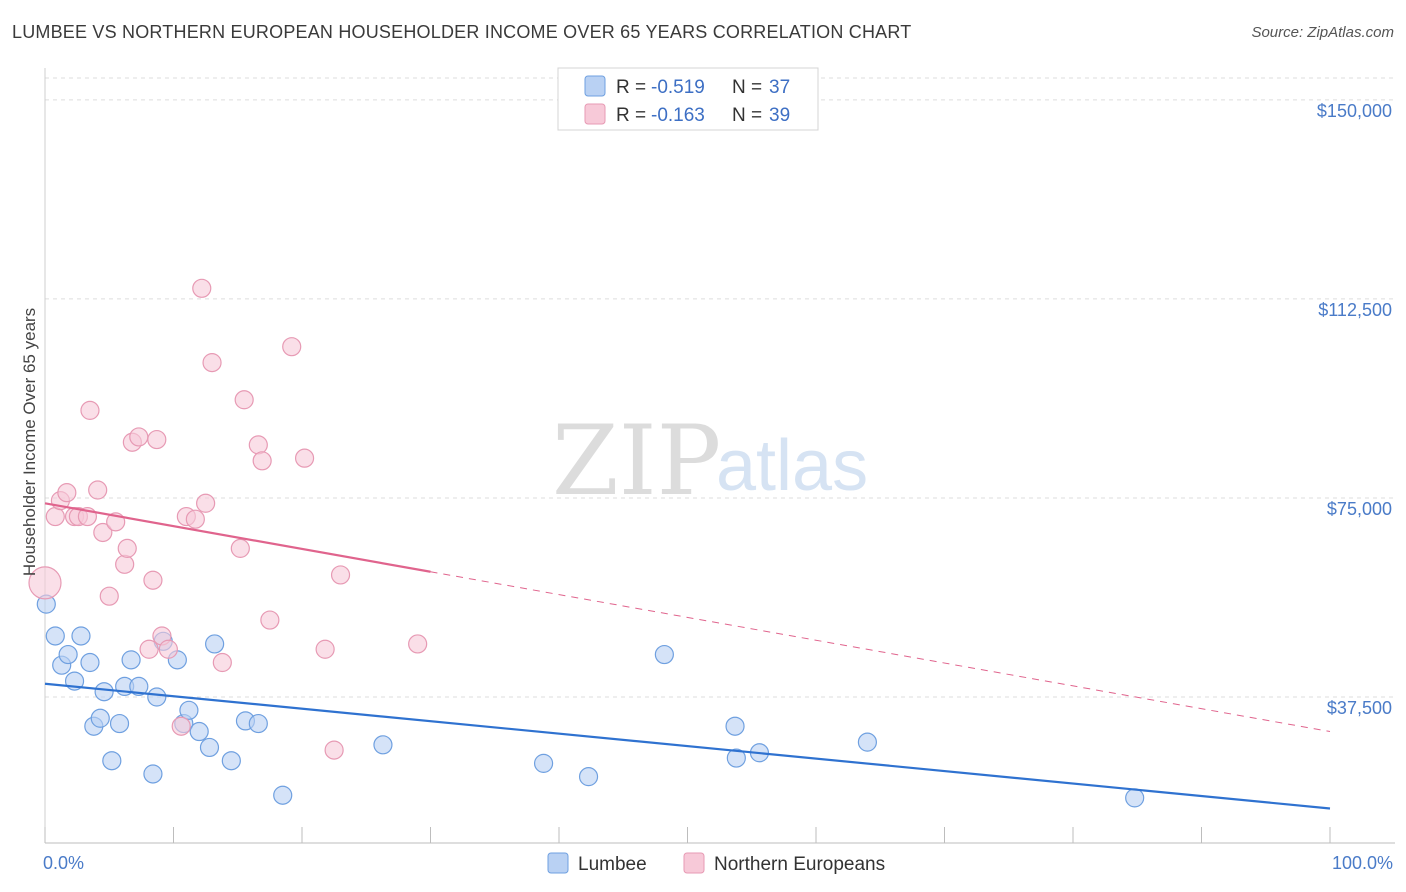 This screenshot has height=892, width=1406. What do you see at coordinates (678, 87) in the screenshot?
I see `legend-r-value: -0.519` at bounding box center [678, 87].